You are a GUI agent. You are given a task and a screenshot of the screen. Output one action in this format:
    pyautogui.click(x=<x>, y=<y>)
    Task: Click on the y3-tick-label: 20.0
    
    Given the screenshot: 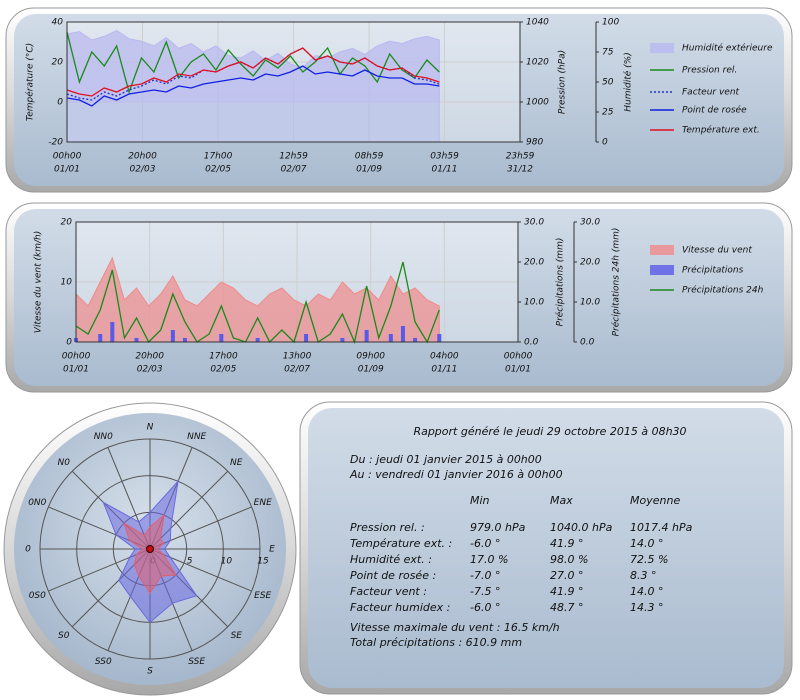 What is the action you would take?
    pyautogui.click(x=590, y=263)
    